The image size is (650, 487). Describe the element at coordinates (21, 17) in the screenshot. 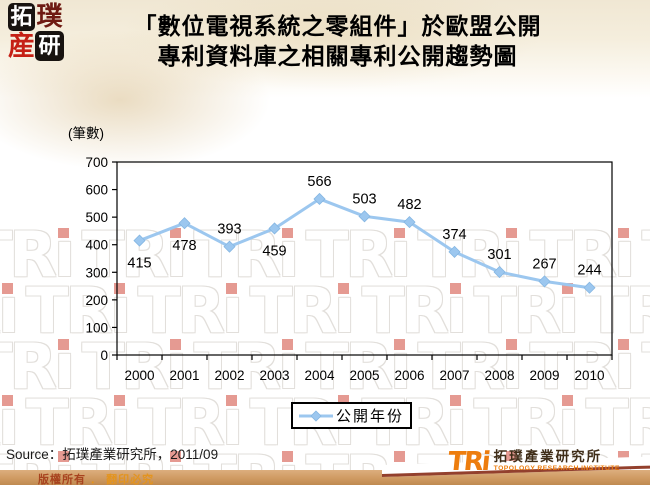

I see `seal-char: 拓` at that location.